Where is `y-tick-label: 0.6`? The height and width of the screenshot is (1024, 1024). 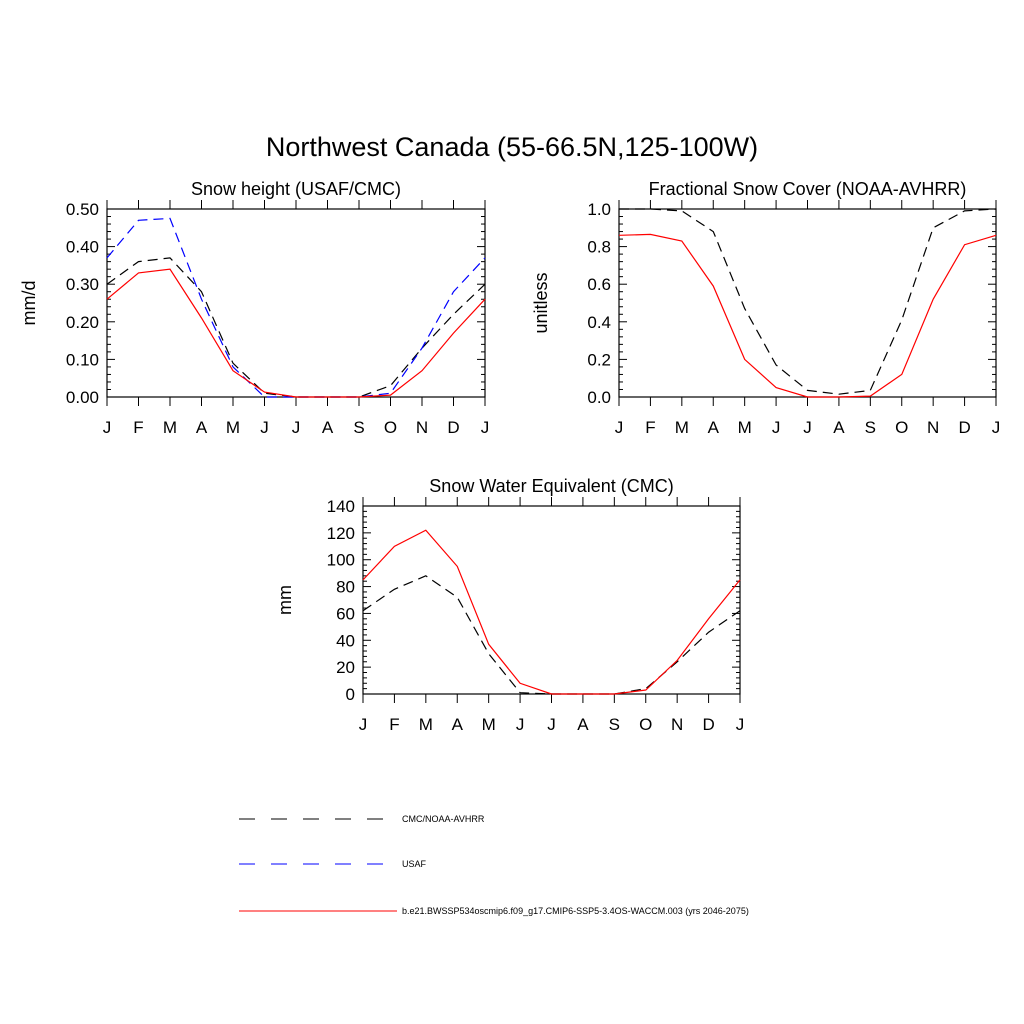
y-tick-label: 0.6 is located at coordinates (599, 284).